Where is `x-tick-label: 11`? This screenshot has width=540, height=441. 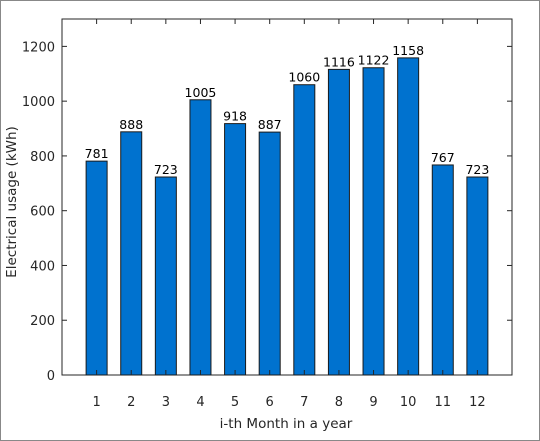 x-tick-label: 11 is located at coordinates (442, 402).